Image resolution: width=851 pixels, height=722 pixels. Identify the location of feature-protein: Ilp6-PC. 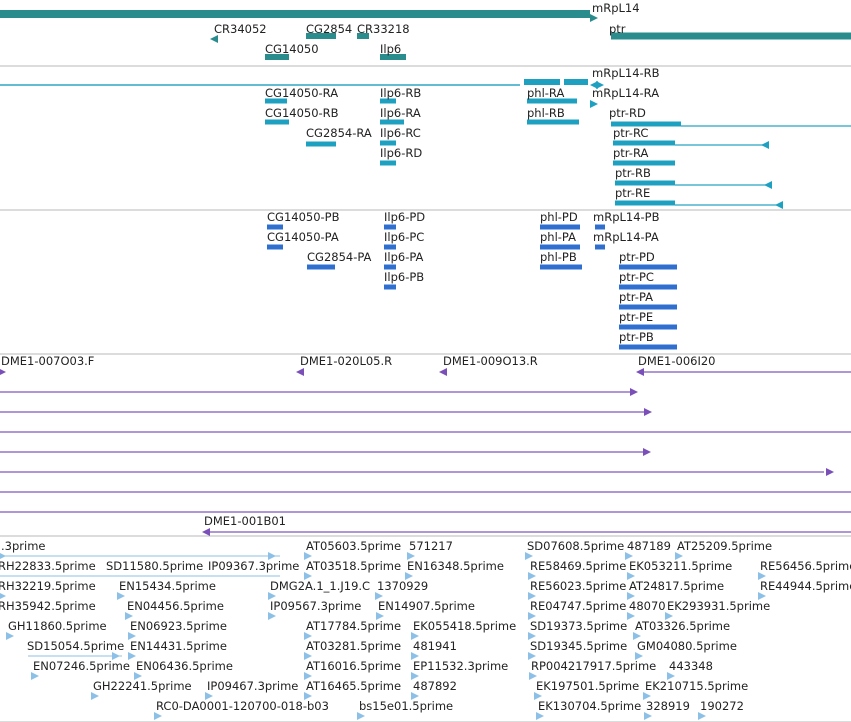
(404, 240).